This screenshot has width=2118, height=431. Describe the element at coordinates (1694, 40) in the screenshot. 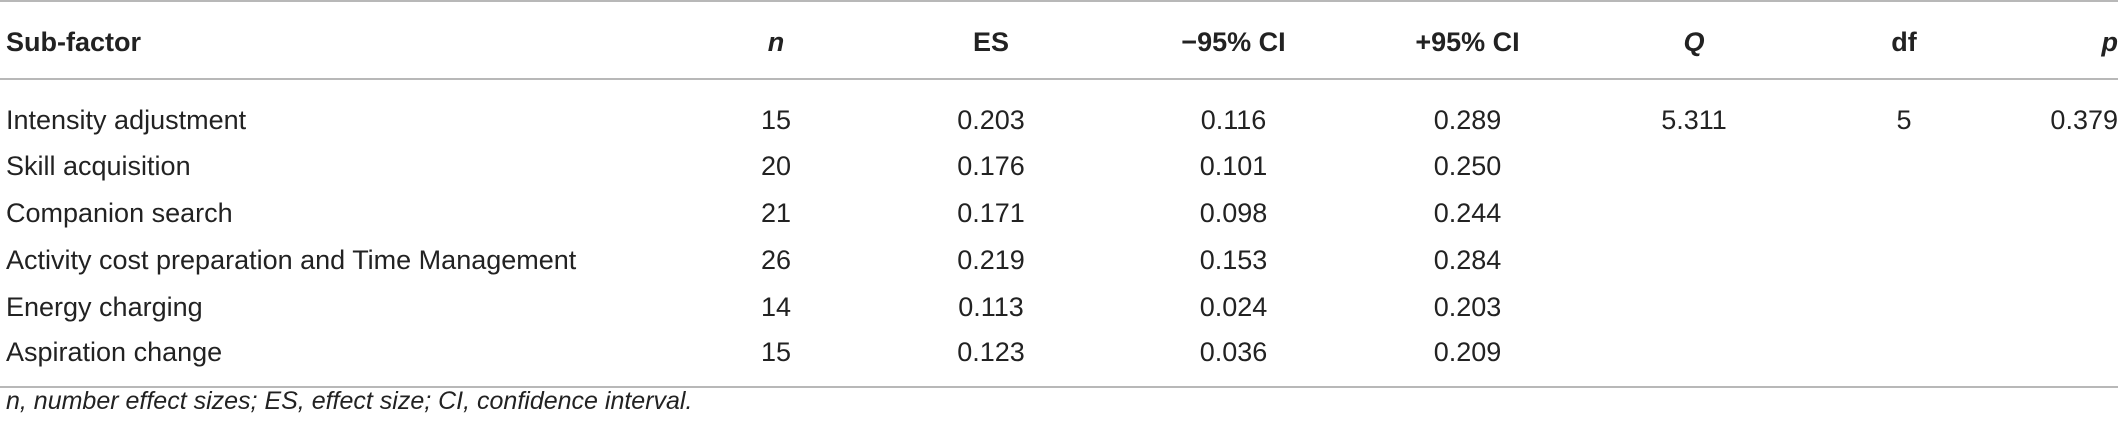

I see `header-q: Q` at that location.